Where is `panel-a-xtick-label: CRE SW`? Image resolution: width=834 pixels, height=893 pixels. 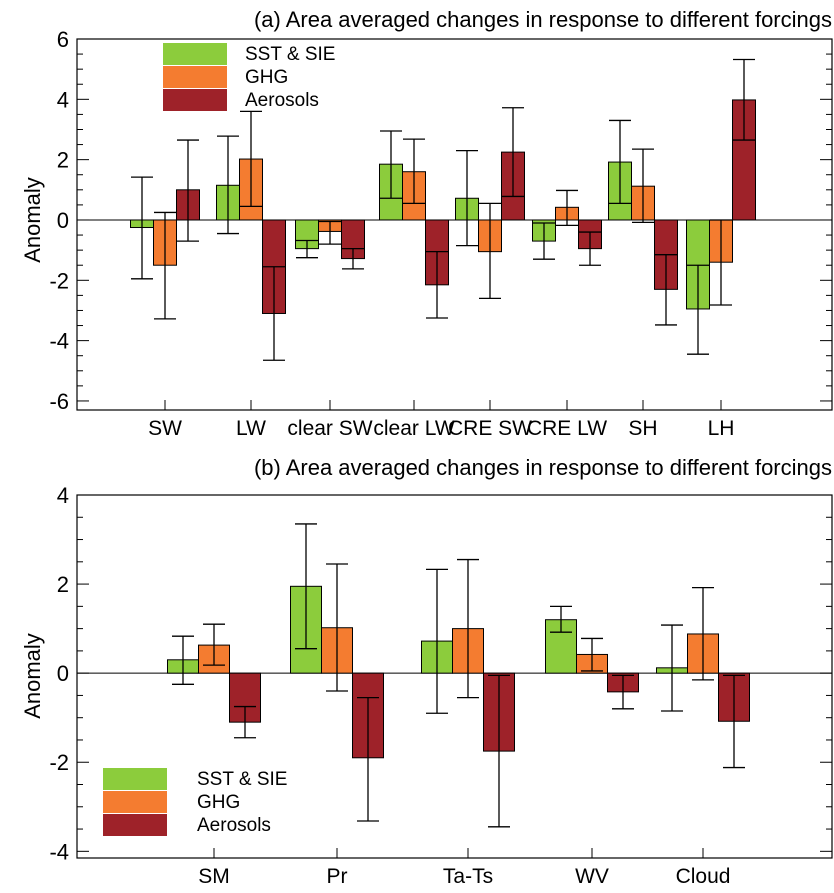
panel-a-xtick-label: CRE SW is located at coordinates (490, 428).